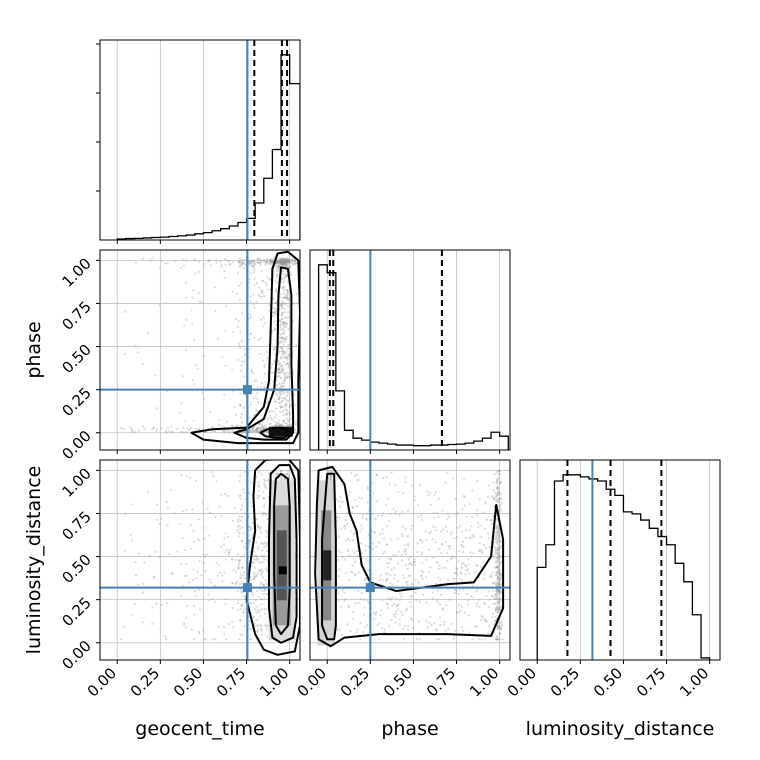  What do you see at coordinates (200, 560) in the screenshot?
I see `panel-frame` at bounding box center [200, 560].